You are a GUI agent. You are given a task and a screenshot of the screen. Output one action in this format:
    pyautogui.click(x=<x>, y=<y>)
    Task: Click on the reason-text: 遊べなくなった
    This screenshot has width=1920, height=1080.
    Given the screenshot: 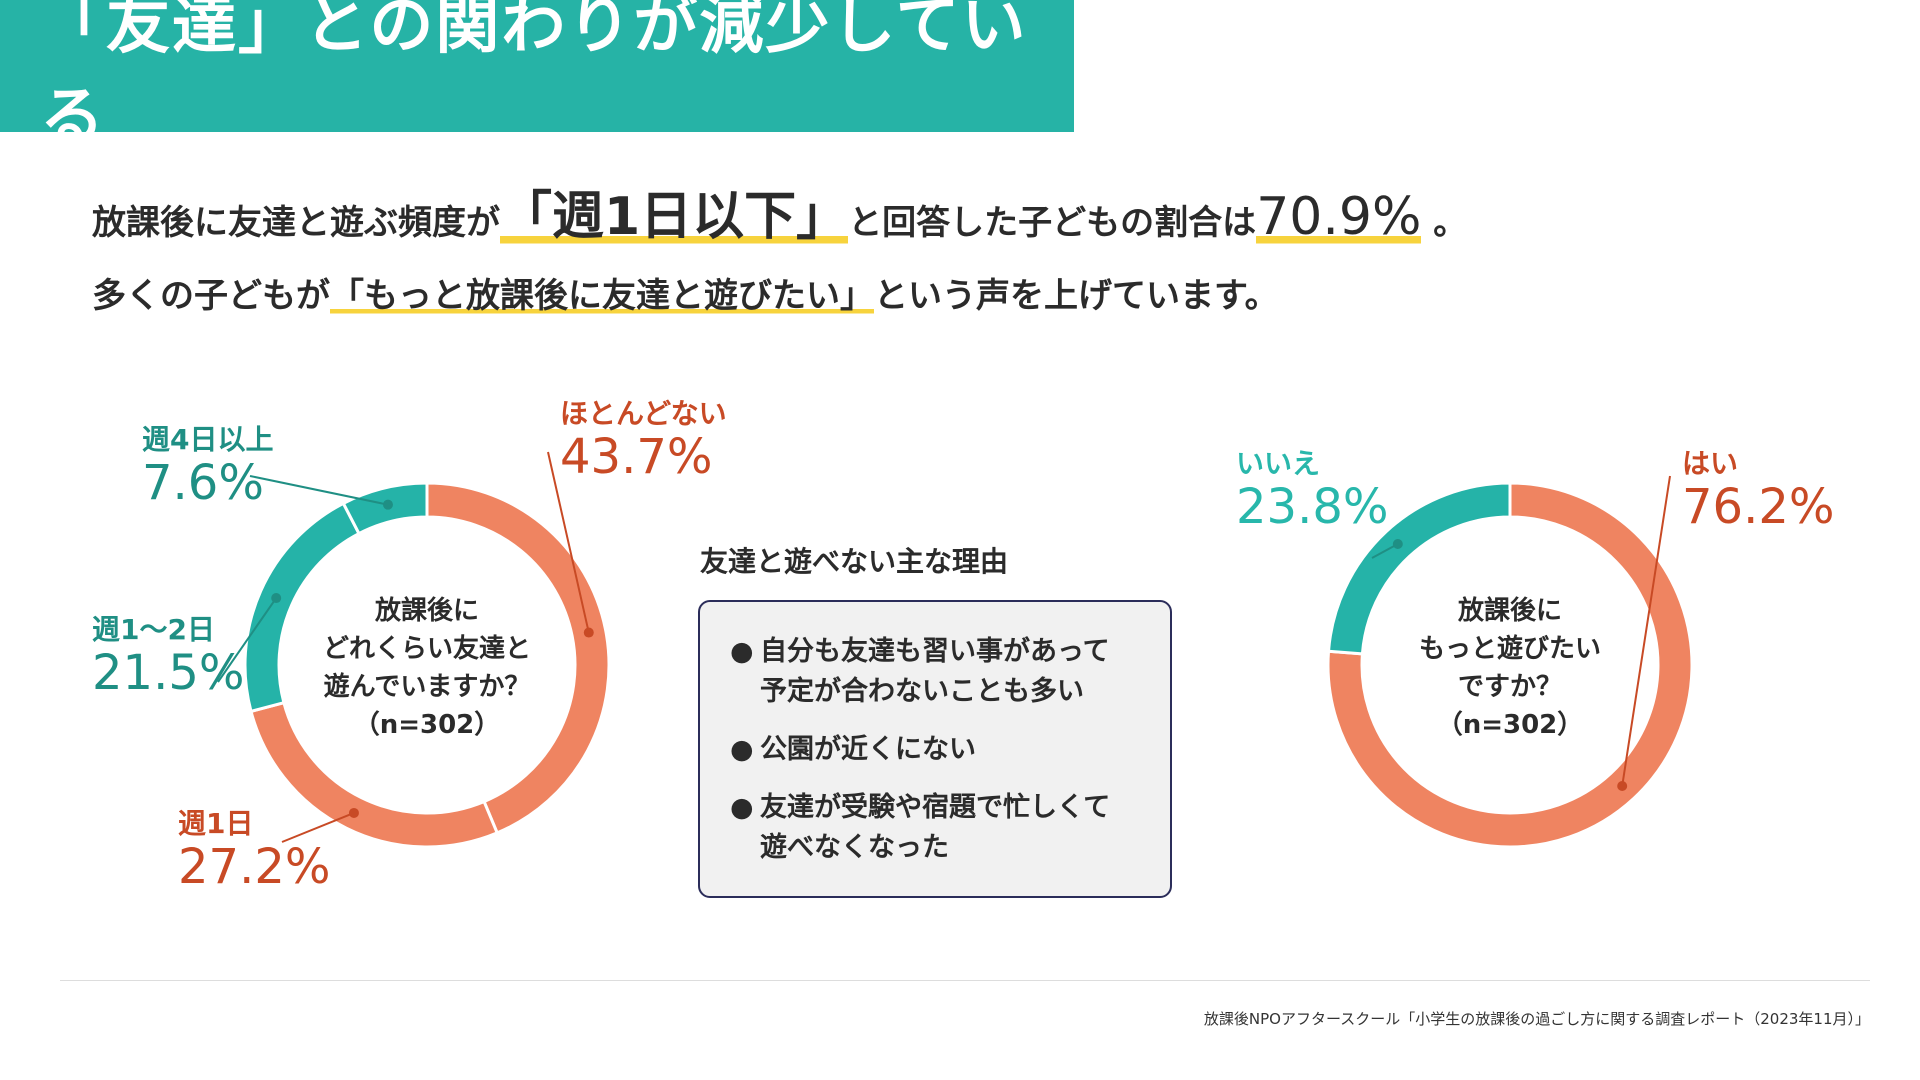 What is the action you would take?
    pyautogui.click(x=854, y=847)
    